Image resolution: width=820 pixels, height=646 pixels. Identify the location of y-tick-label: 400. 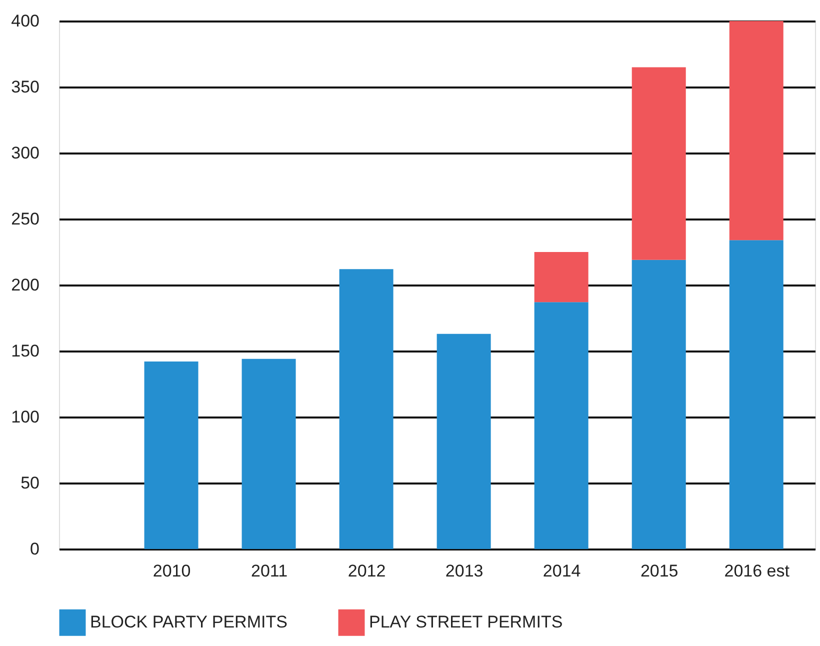
(25, 21).